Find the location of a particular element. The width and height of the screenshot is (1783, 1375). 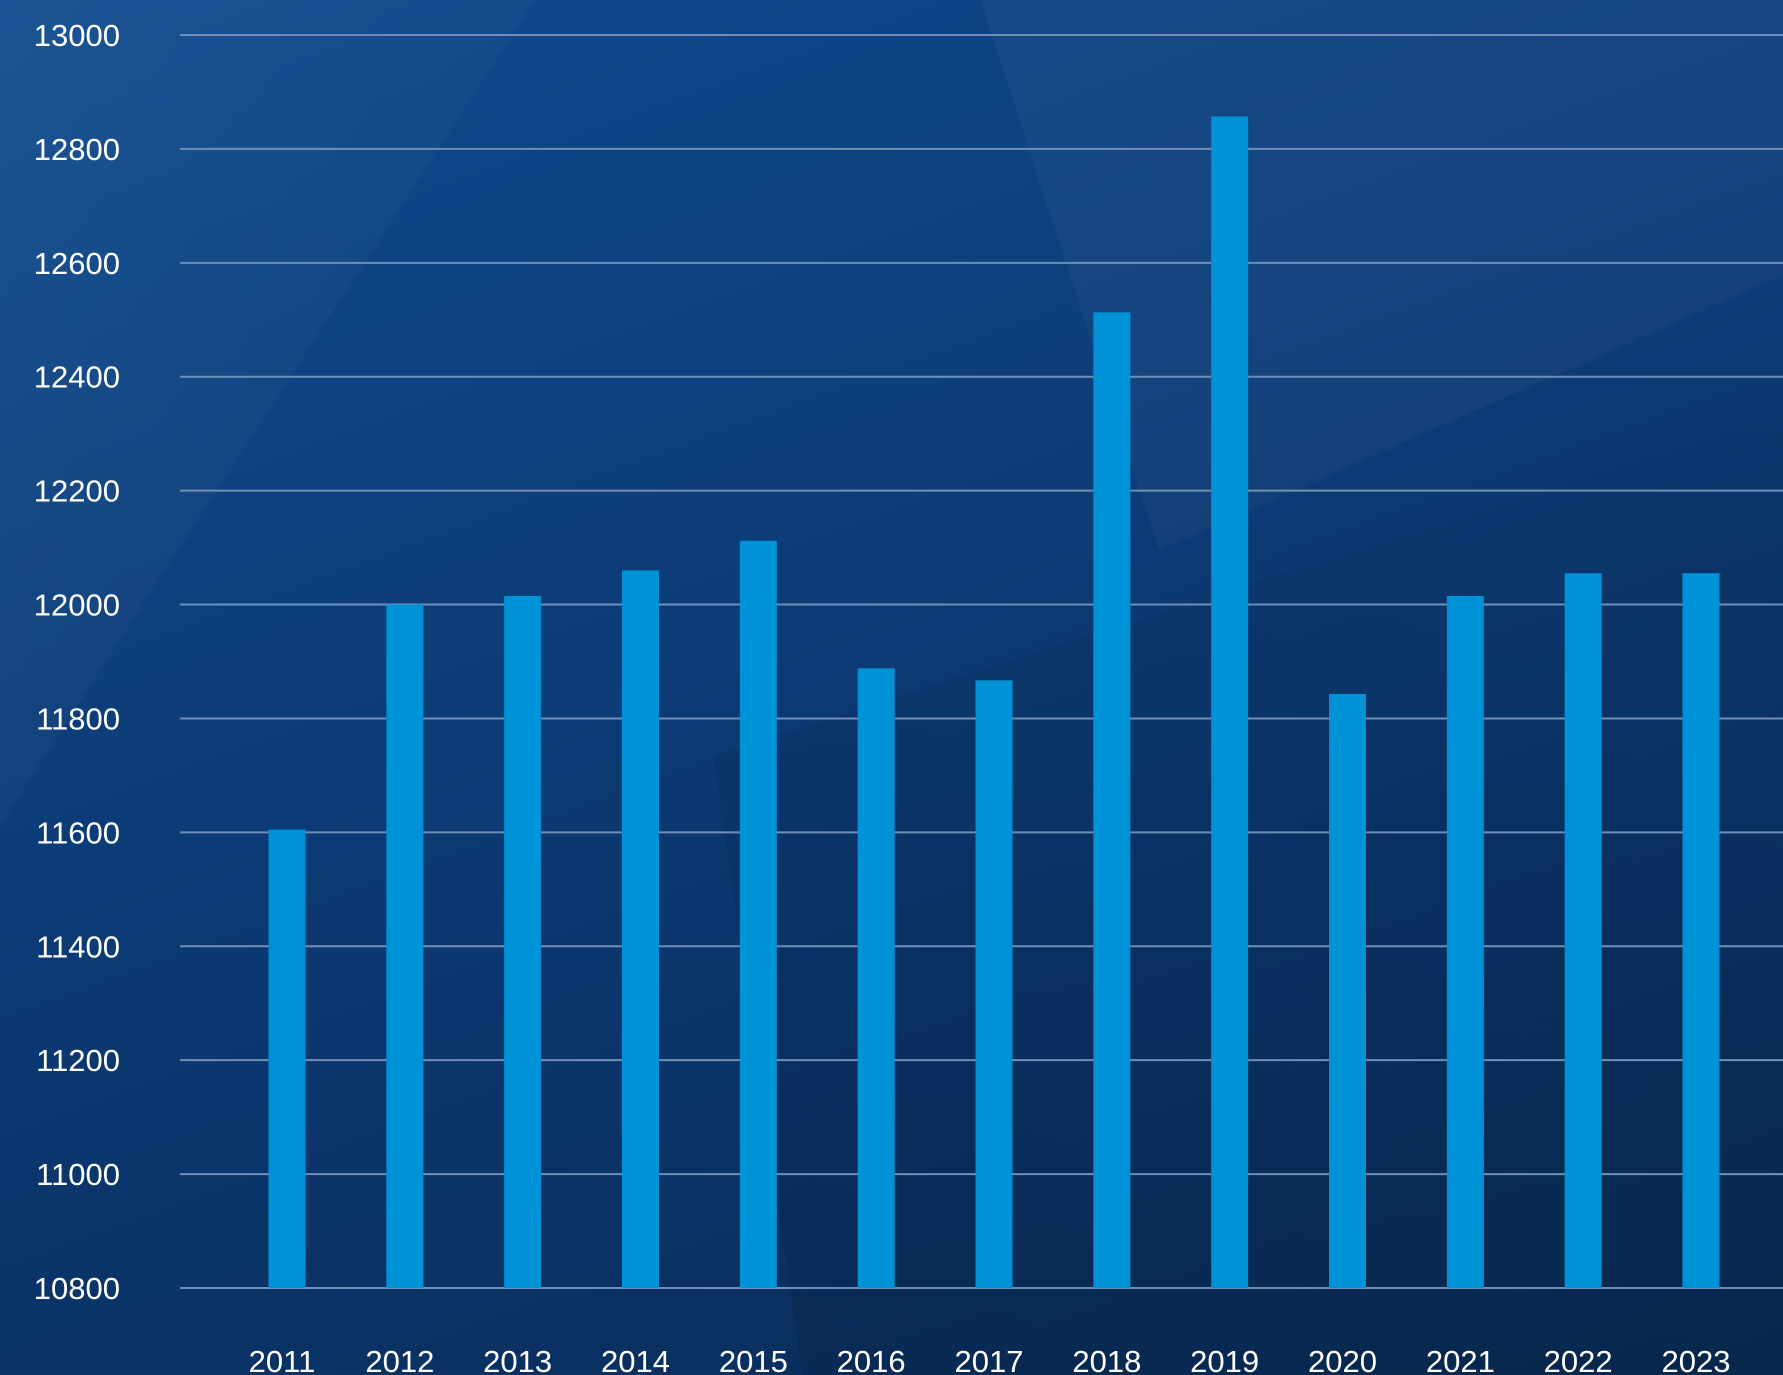

bar-2015 is located at coordinates (758, 914).